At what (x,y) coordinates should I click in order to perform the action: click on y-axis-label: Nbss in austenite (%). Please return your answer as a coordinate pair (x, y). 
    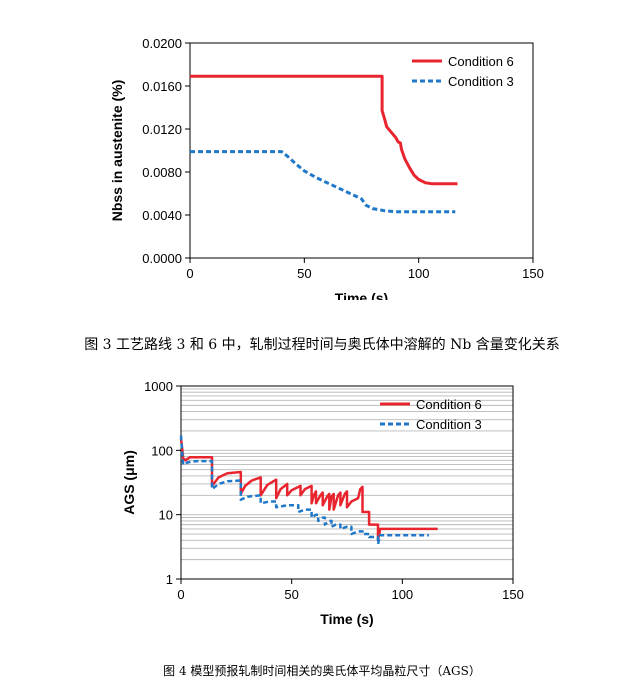
    Looking at the image, I should click on (117, 151).